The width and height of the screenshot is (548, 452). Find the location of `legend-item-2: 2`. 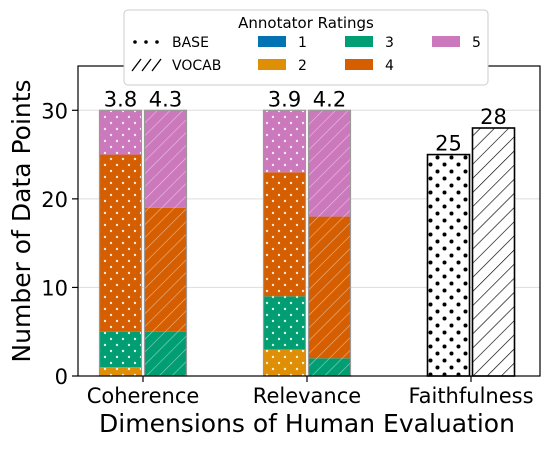

legend-item-2: 2 is located at coordinates (282, 66).